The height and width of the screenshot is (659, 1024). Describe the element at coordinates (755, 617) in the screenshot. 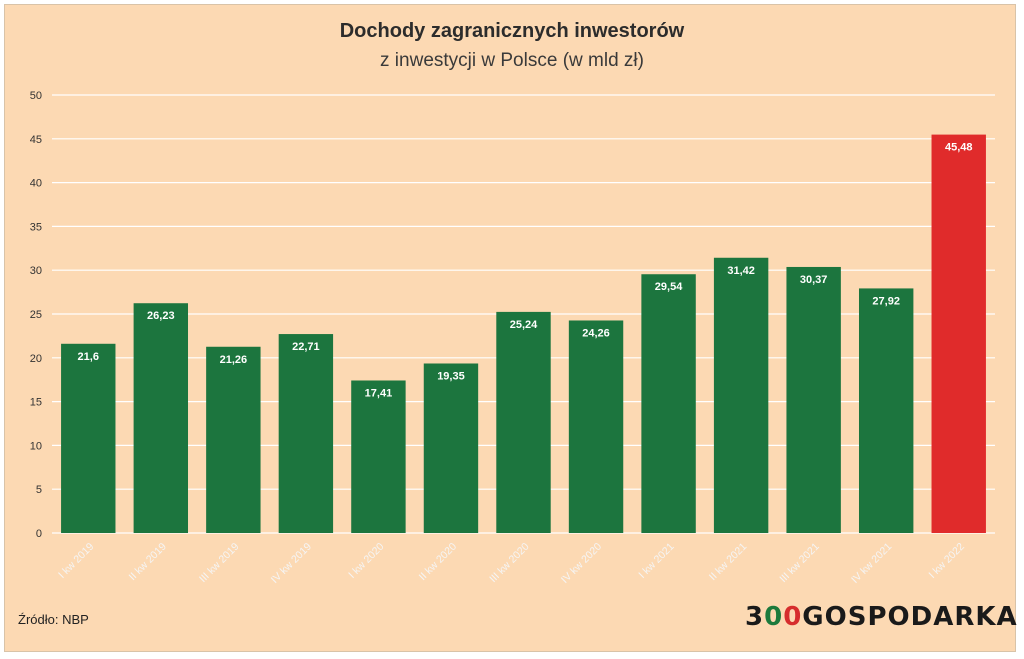

I see `logo-digit-3: 3` at that location.